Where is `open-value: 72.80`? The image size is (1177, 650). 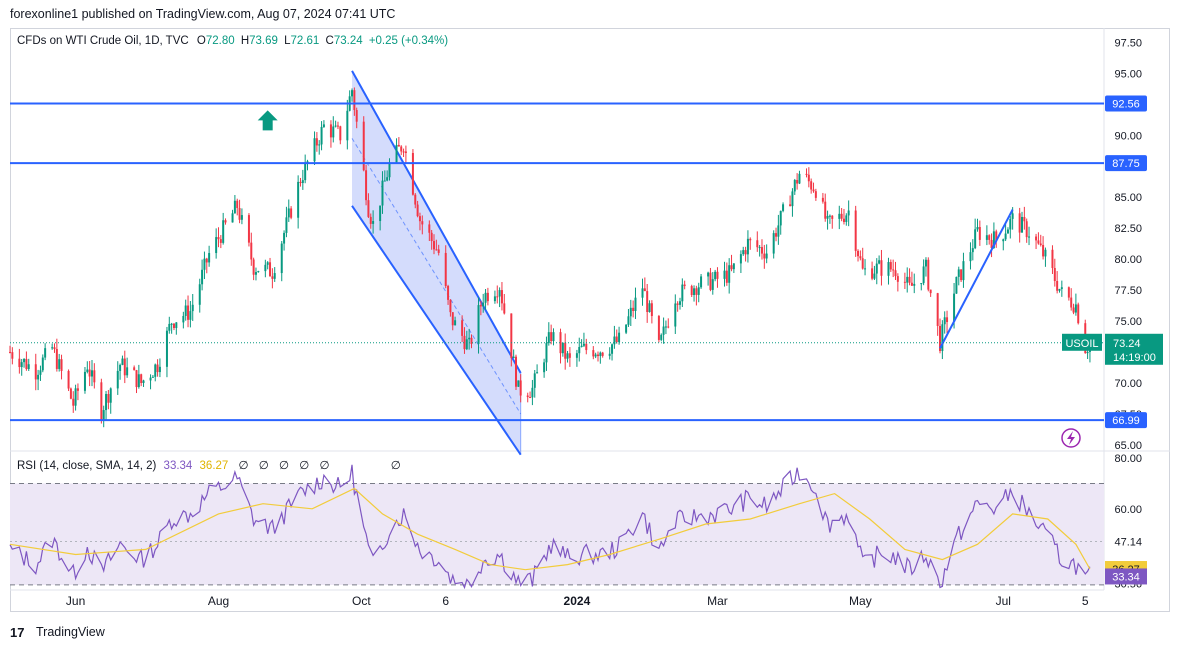
open-value: 72.80 is located at coordinates (220, 41).